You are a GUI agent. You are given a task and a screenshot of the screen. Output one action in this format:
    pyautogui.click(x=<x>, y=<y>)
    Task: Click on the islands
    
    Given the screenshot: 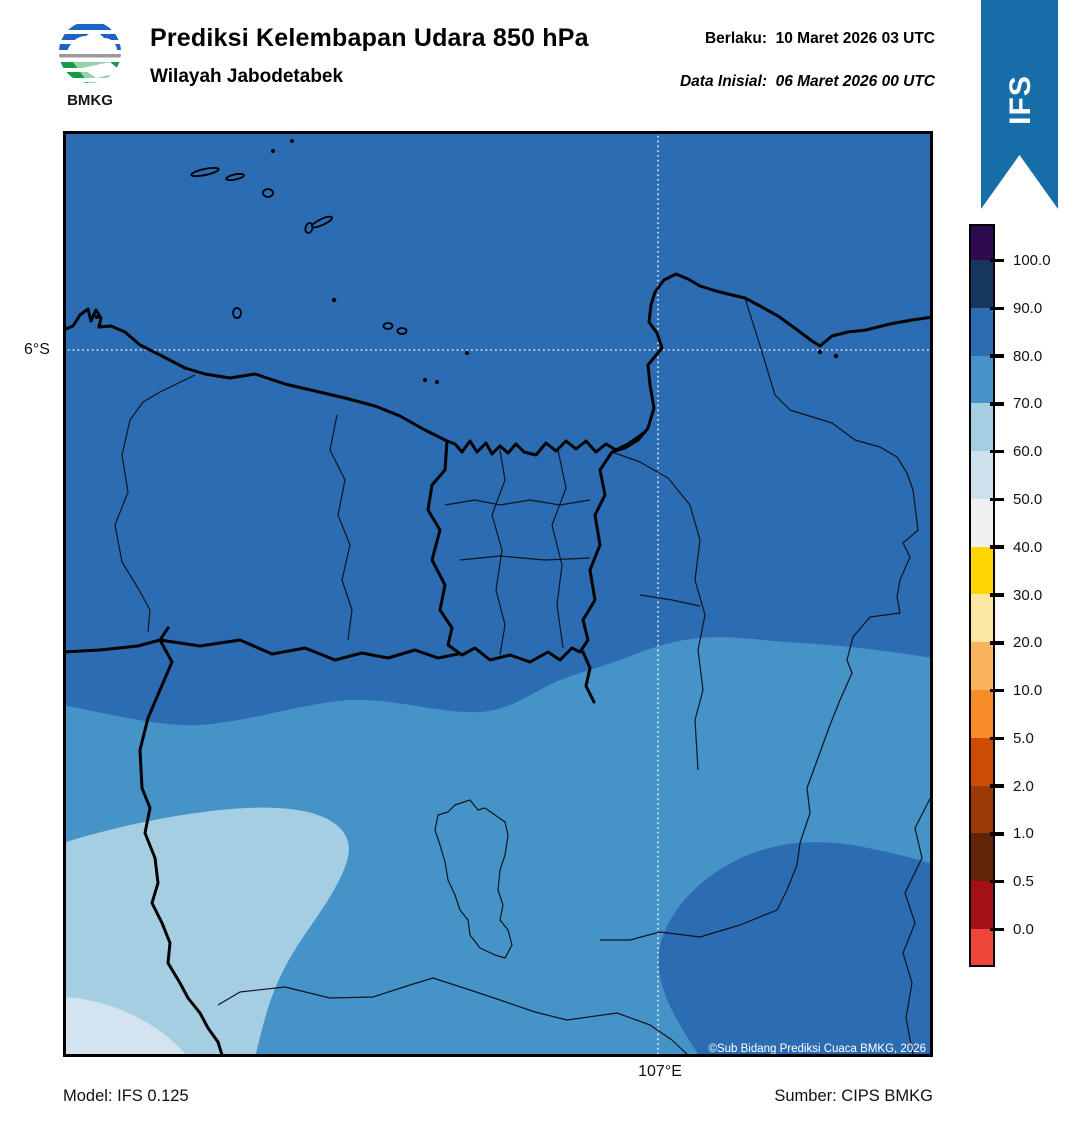 What is the action you would take?
    pyautogui.click(x=467, y=261)
    